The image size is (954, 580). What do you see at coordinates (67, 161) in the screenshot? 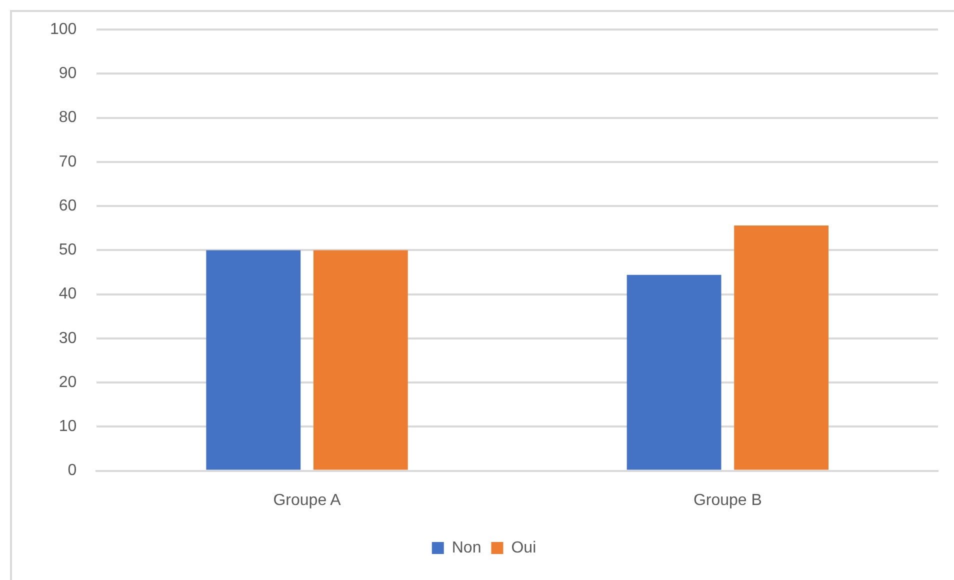
I see `y-tick-label: 70` at bounding box center [67, 161].